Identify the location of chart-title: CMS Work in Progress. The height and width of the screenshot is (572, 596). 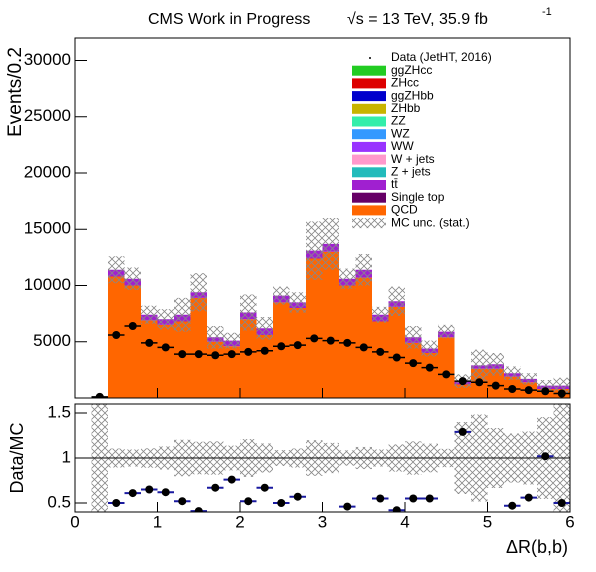
(229, 19).